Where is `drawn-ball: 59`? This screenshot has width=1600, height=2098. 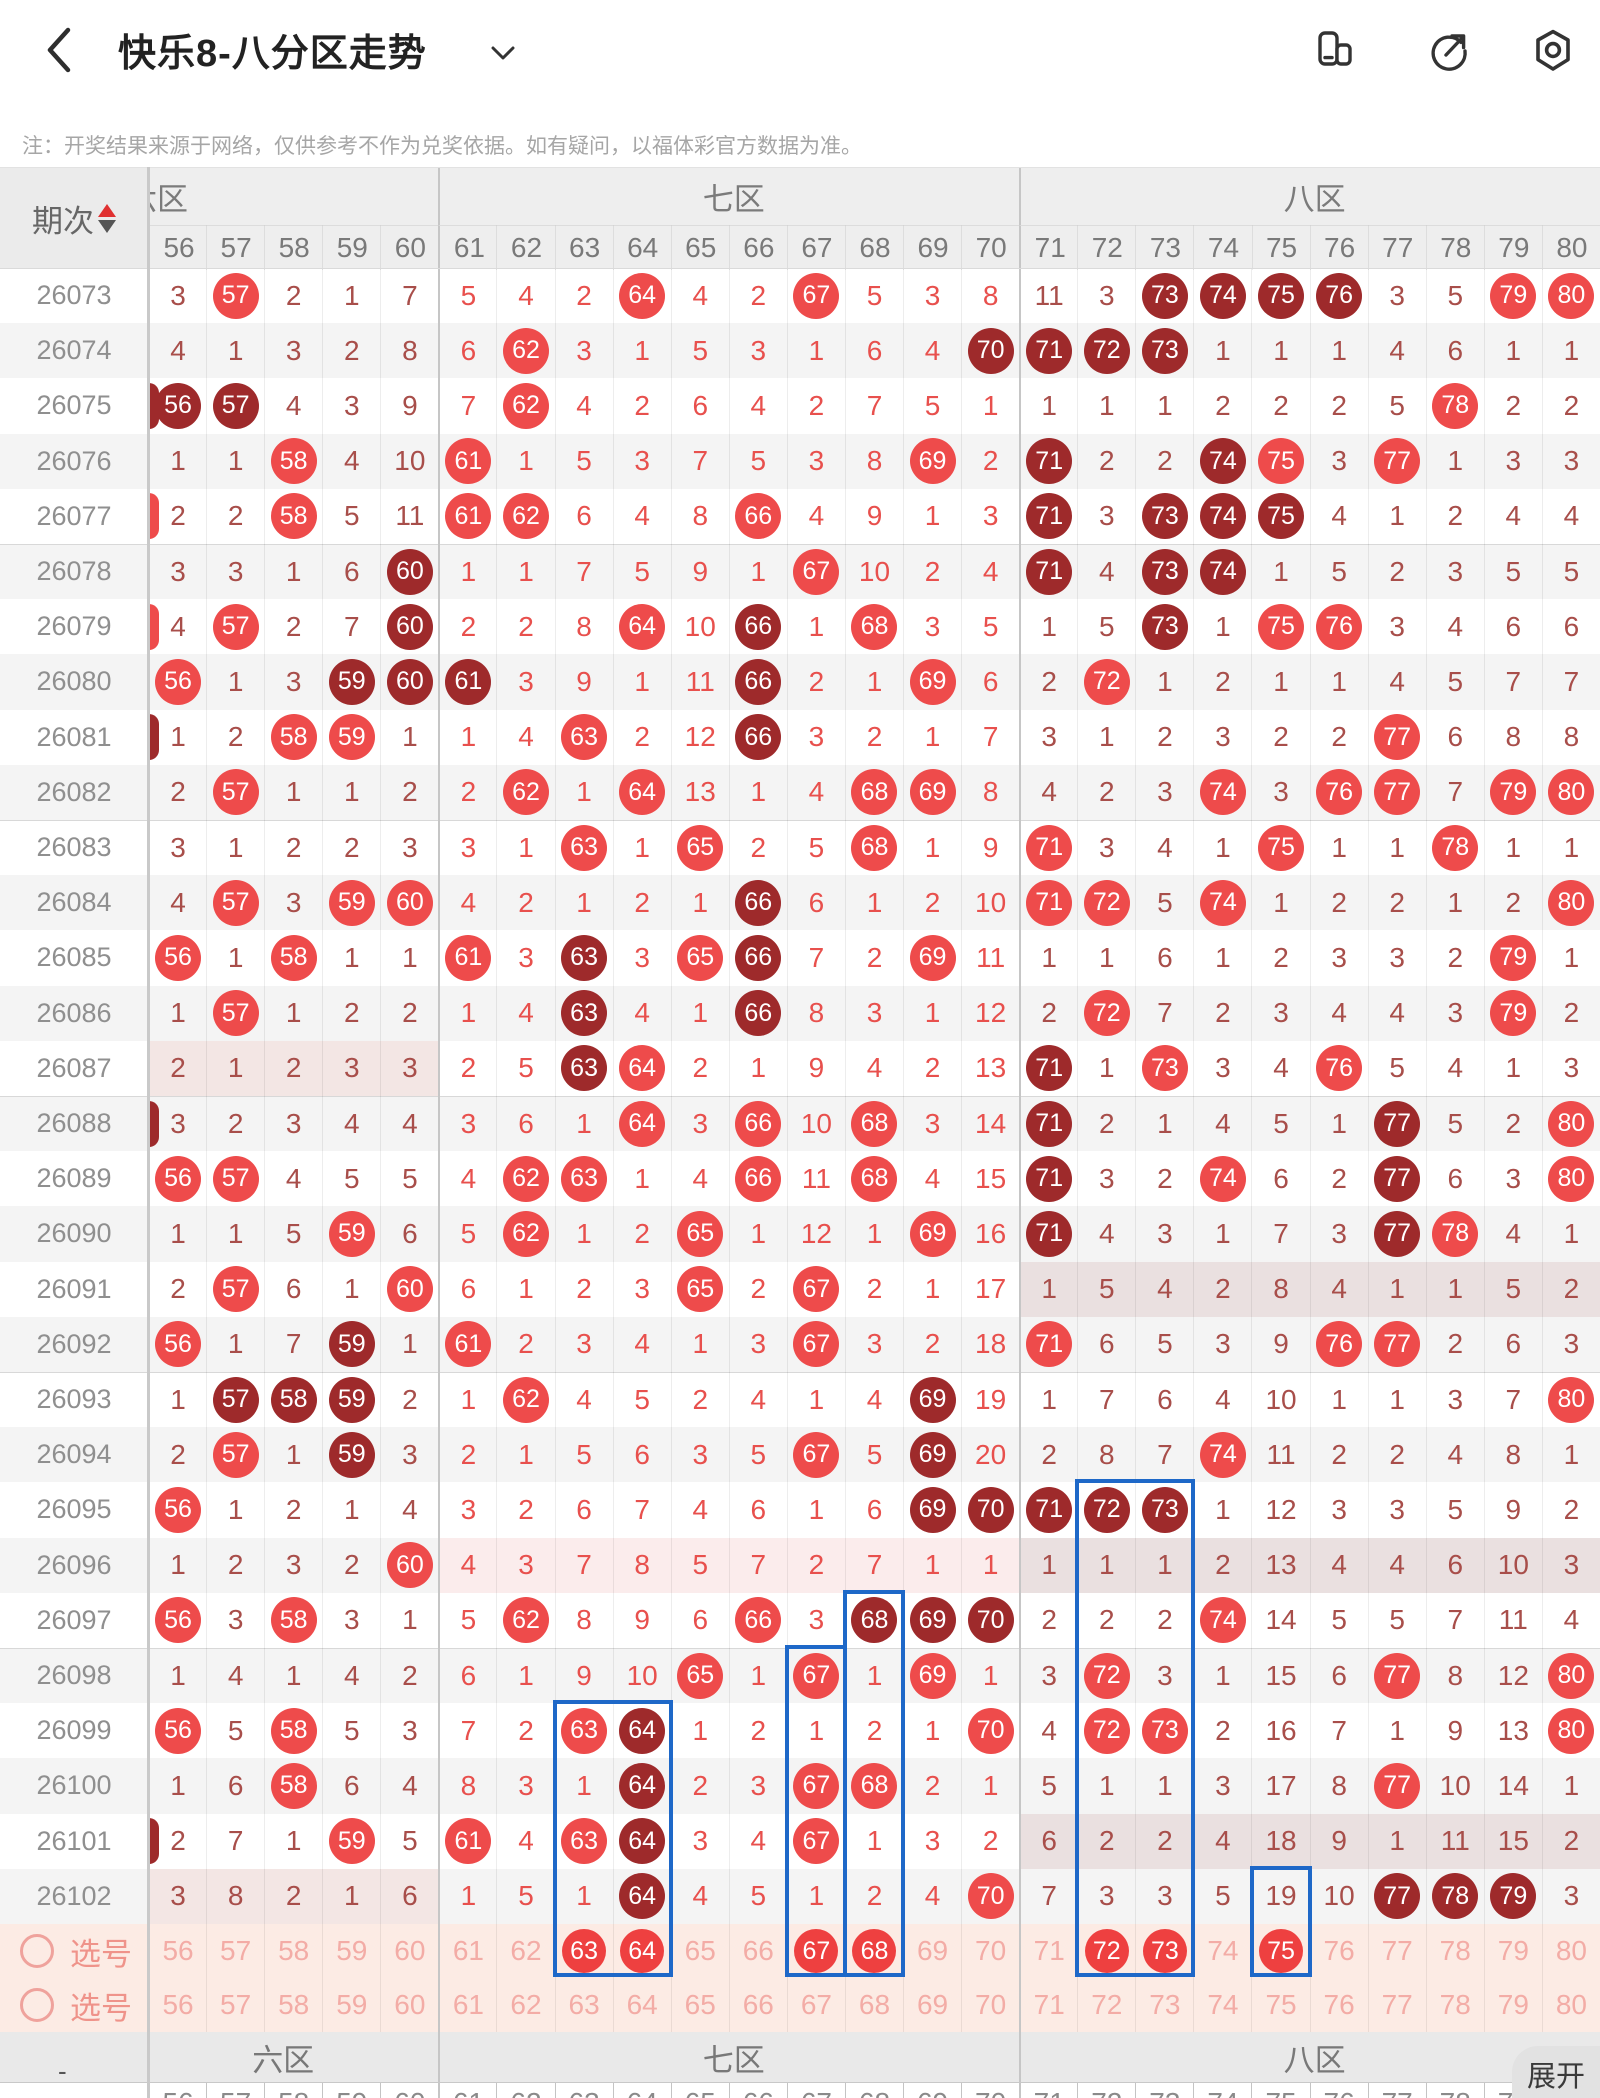 drawn-ball: 59 is located at coordinates (351, 1233).